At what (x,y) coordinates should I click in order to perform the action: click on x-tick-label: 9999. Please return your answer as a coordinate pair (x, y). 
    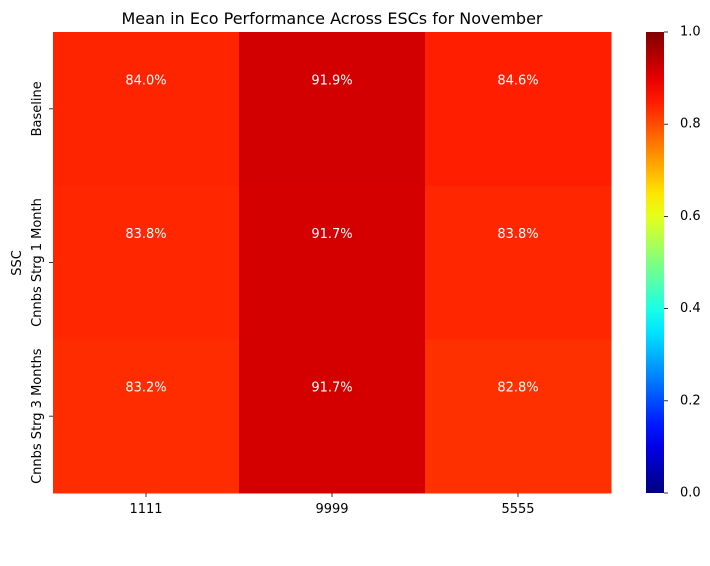
    Looking at the image, I should click on (331, 509).